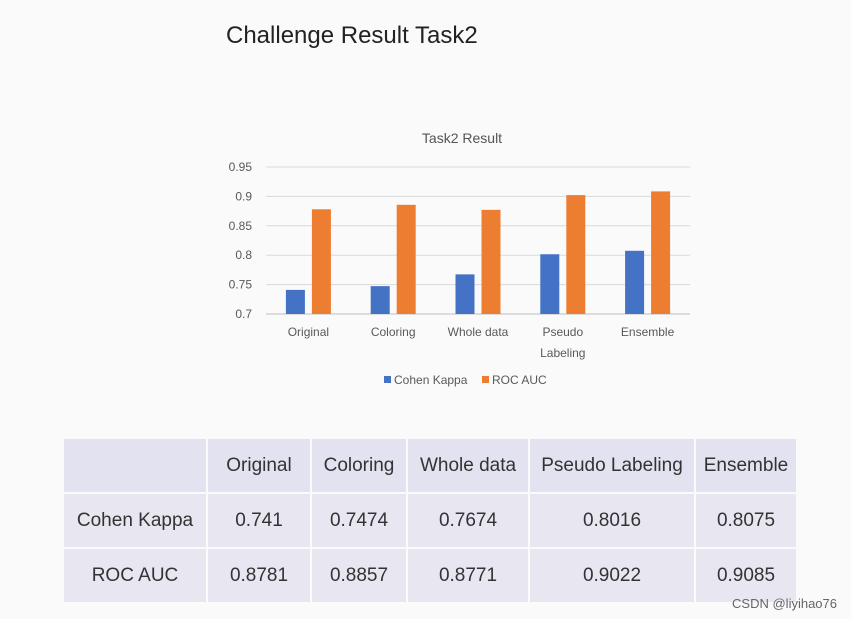 The width and height of the screenshot is (851, 619). Describe the element at coordinates (259, 465) in the screenshot. I see `table-header-cell: Original` at that location.